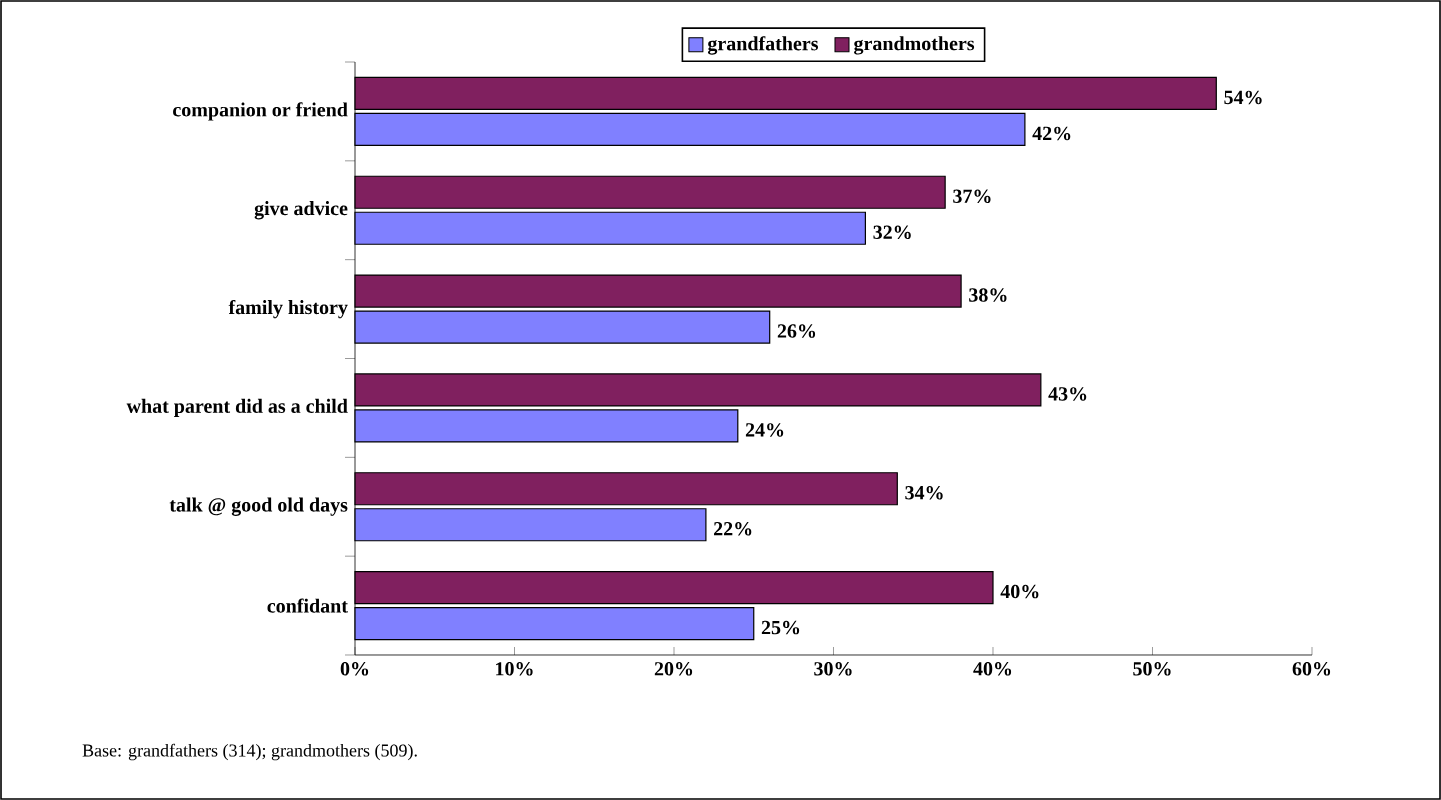 The image size is (1441, 800). Describe the element at coordinates (260, 111) in the screenshot. I see `y-tick-label: companion or friend` at that location.